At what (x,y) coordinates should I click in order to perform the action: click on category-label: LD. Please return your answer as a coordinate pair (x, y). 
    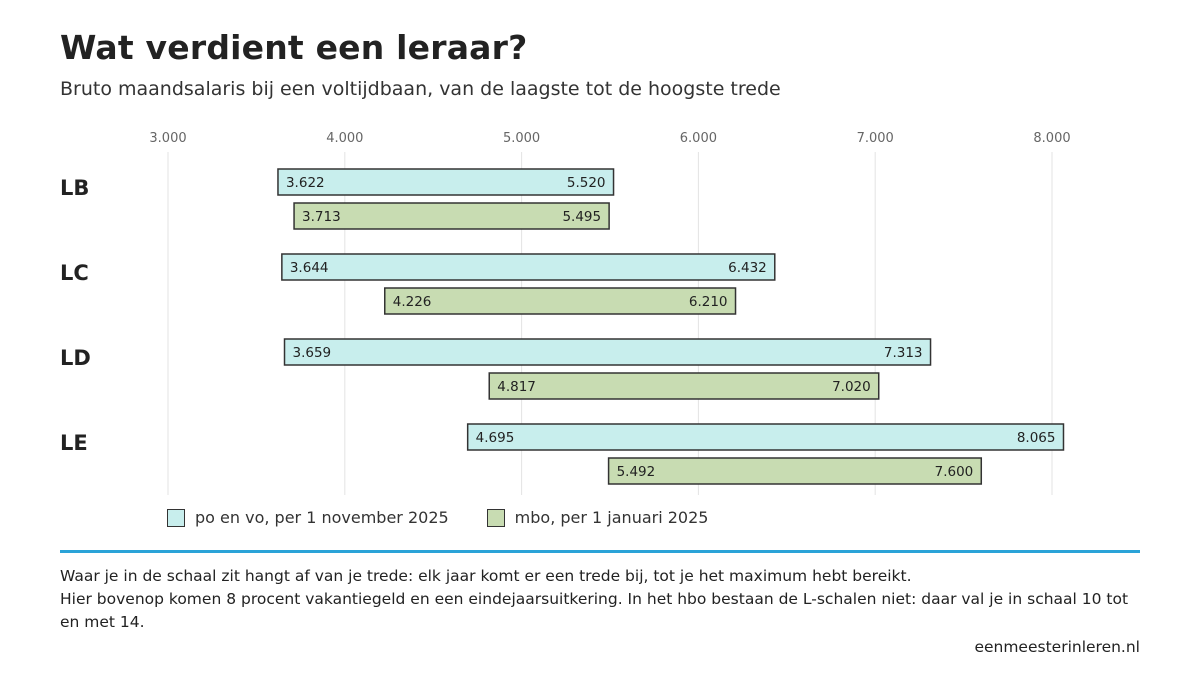
    Looking at the image, I should click on (75, 358).